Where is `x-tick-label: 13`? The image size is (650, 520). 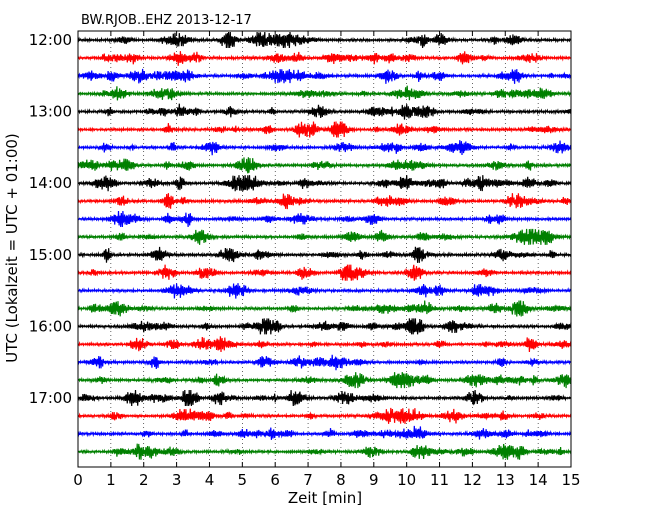
x-tick-label: 13 is located at coordinates (505, 480).